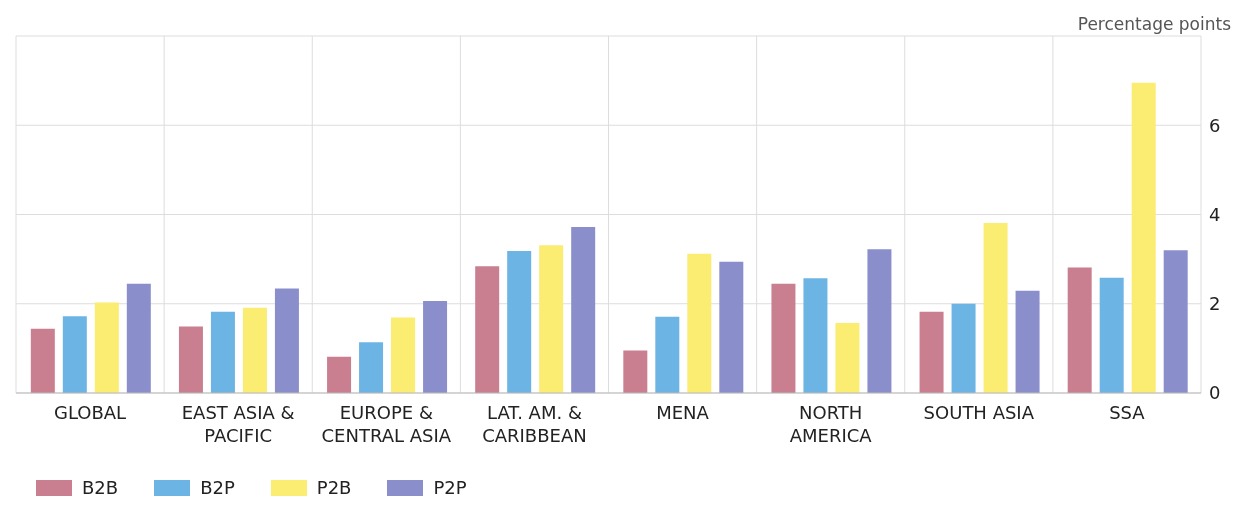 The width and height of the screenshot is (1239, 516). I want to click on x-tick-label: NORTH AMERICA, so click(831, 424).